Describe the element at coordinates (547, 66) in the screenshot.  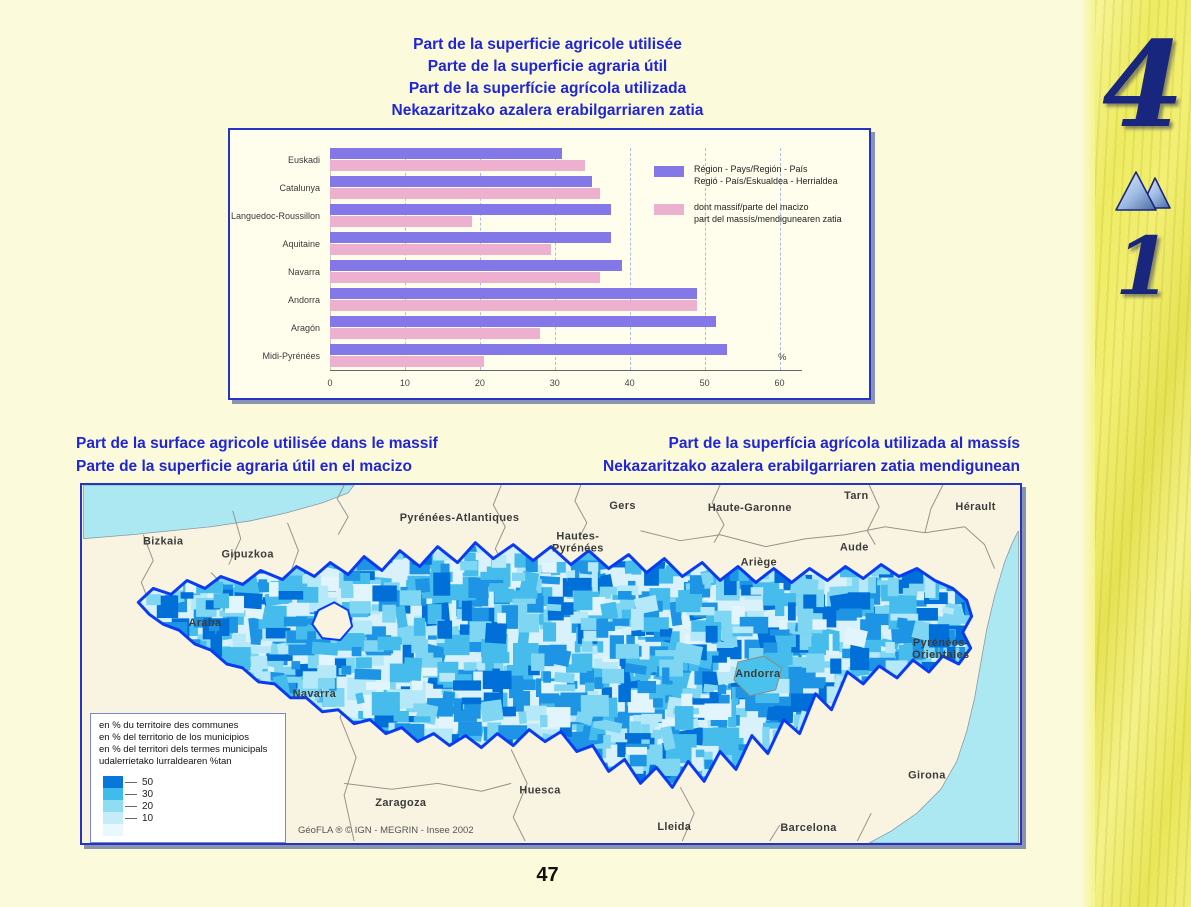
I see `chart-title-es: Parte de la superficie agraria útil` at that location.